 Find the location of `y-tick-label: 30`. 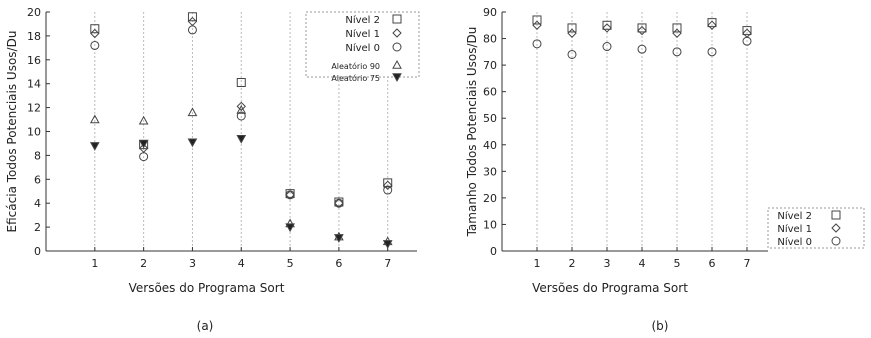

y-tick-label: 30 is located at coordinates (490, 171).